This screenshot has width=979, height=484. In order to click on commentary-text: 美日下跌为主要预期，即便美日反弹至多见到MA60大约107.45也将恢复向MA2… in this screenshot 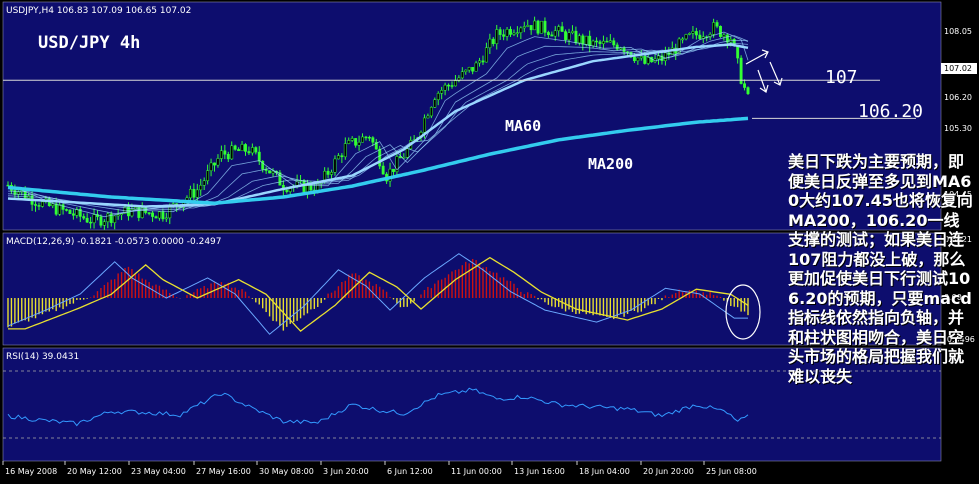, I will do `click(880, 269)`.